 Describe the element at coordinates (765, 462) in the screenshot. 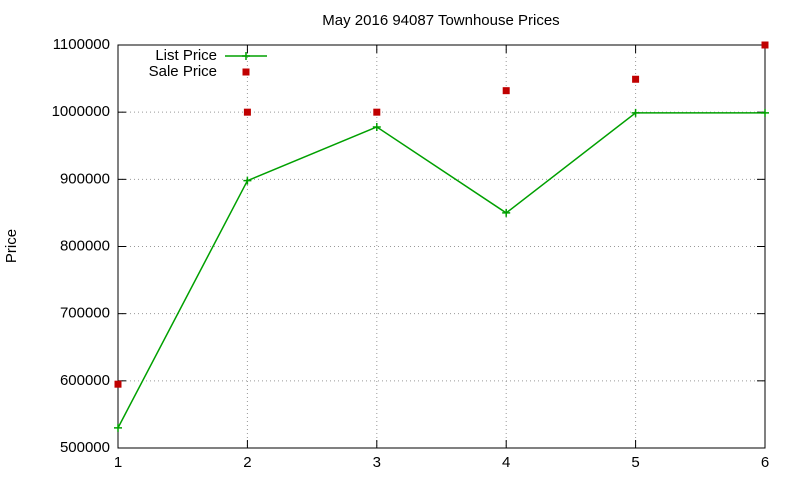

I see `x-tick-label: 6` at that location.